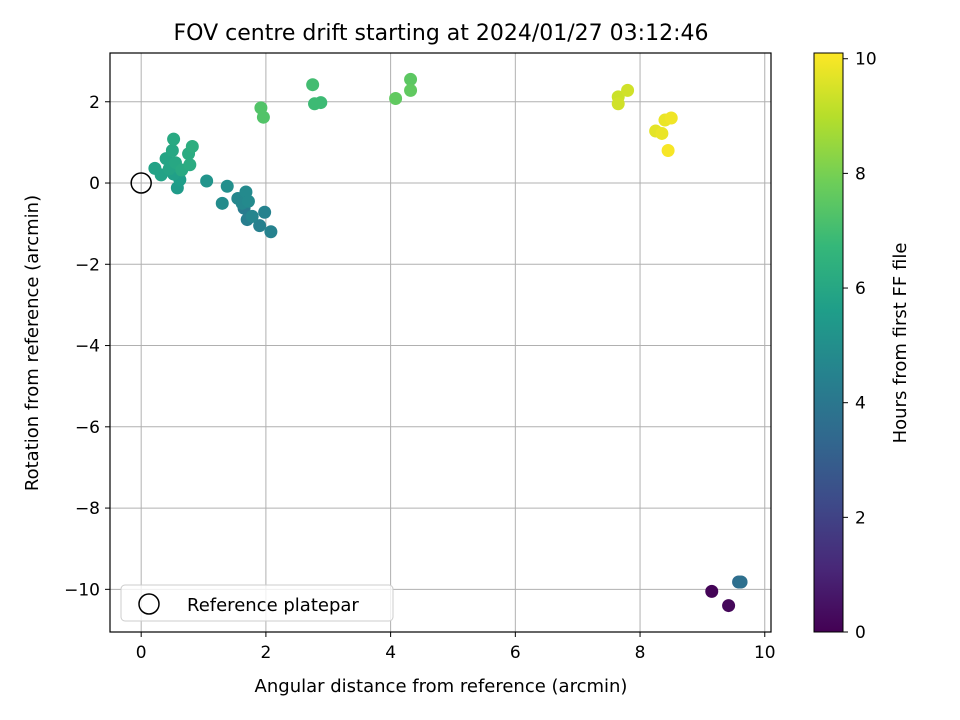  What do you see at coordinates (765, 653) in the screenshot?
I see `x-tick-label: 10` at bounding box center [765, 653].